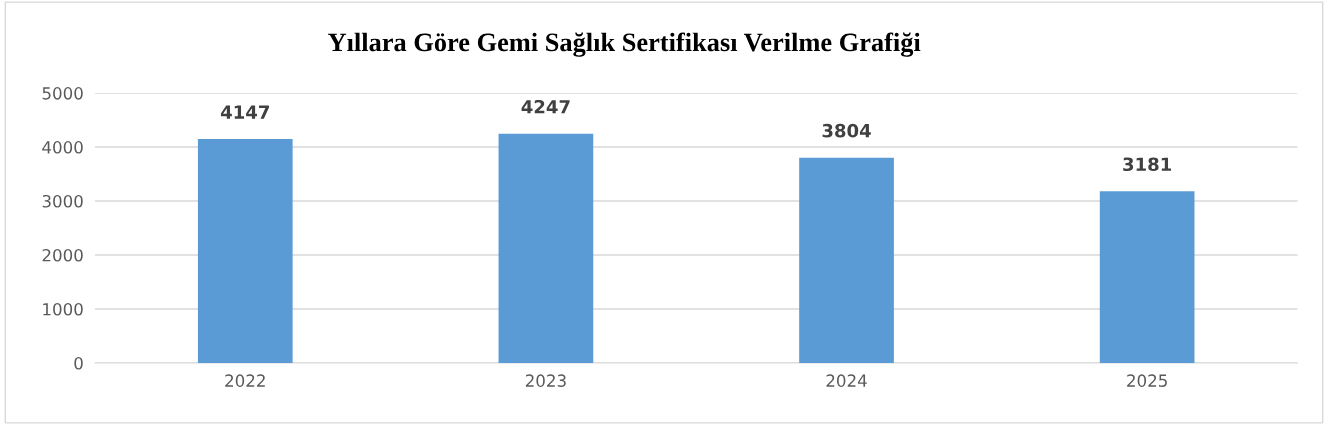 The height and width of the screenshot is (425, 1328). Describe the element at coordinates (545, 106) in the screenshot. I see `data-label: 4247` at that location.